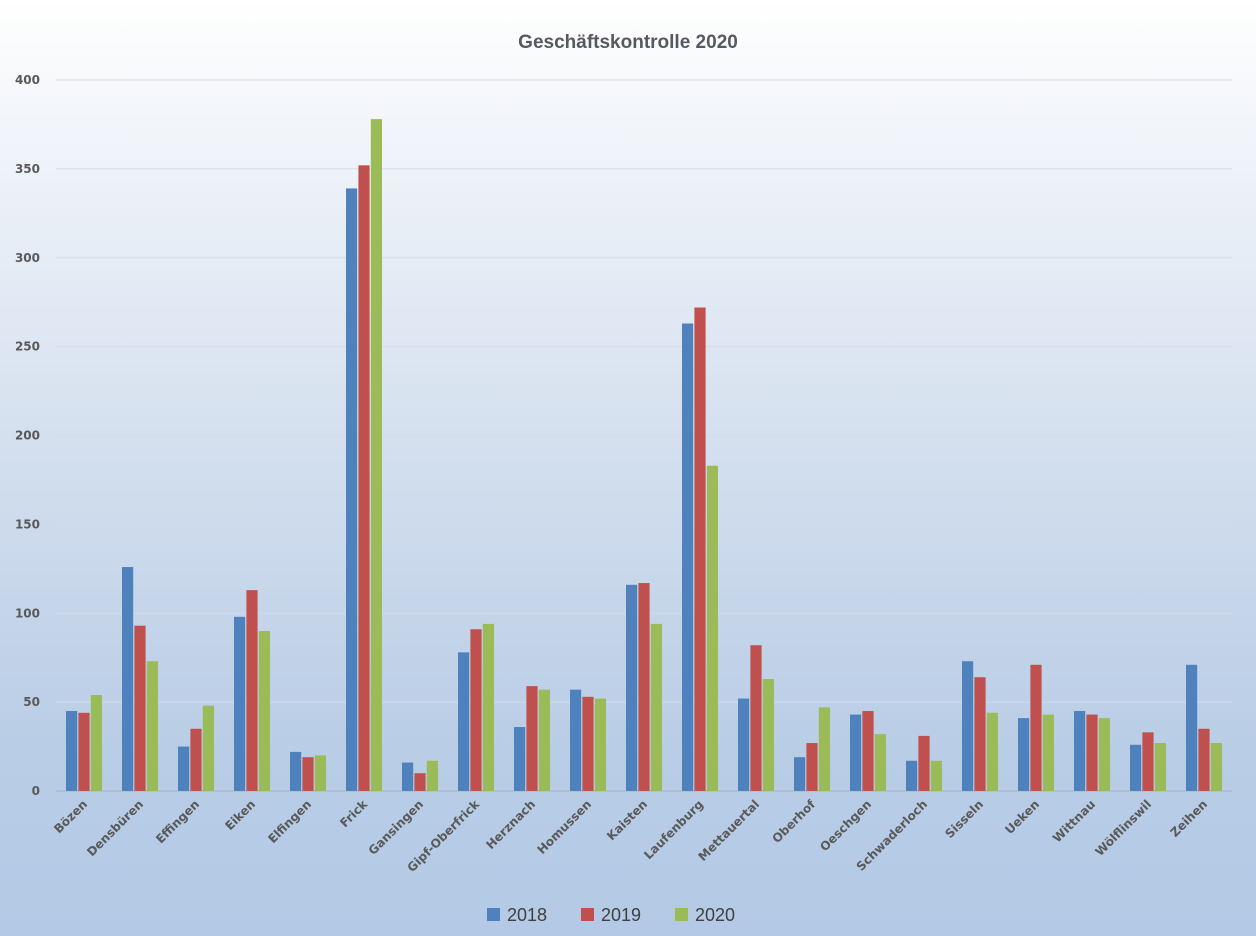 Image resolution: width=1256 pixels, height=936 pixels. What do you see at coordinates (115, 828) in the screenshot?
I see `x-tick-label: Densbüren` at bounding box center [115, 828].